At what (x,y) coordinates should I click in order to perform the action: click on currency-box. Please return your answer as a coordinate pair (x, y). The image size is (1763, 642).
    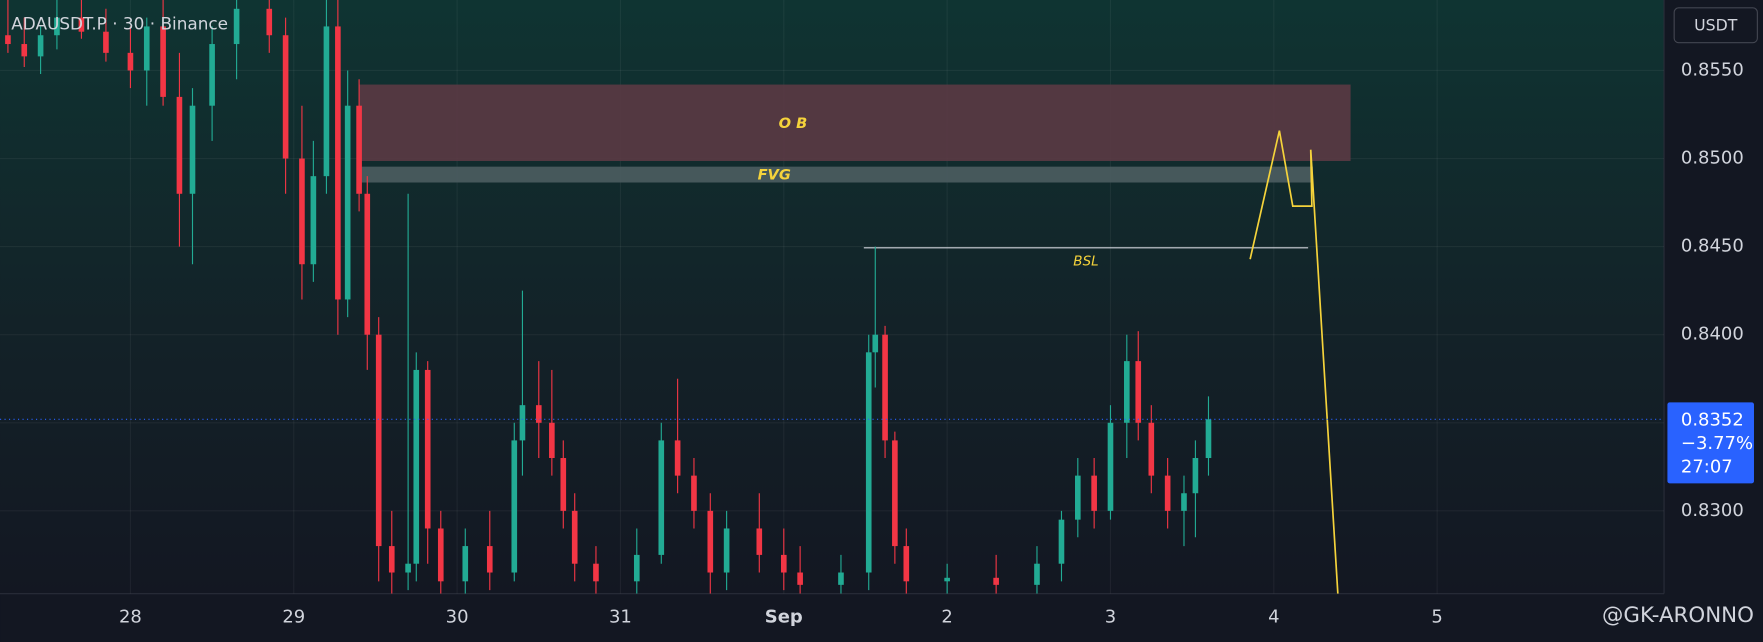
    Looking at the image, I should click on (1715, 25).